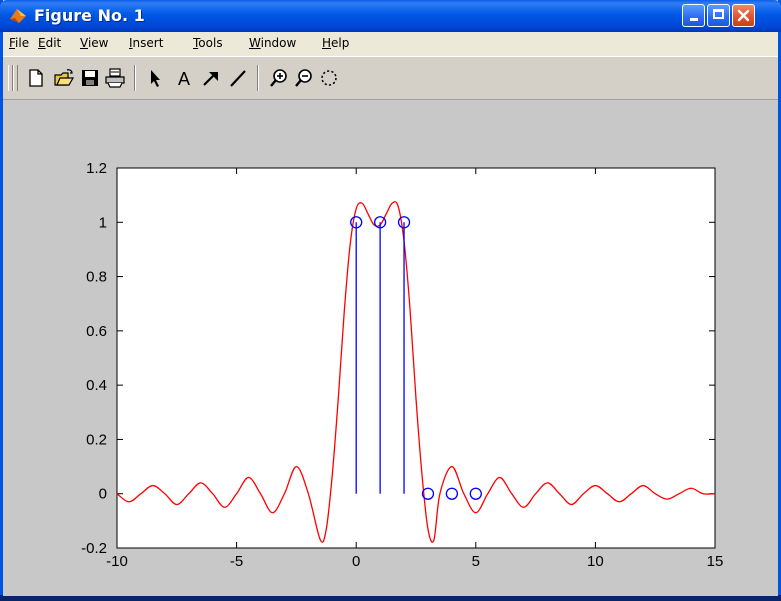 The image size is (781, 601). Describe the element at coordinates (64, 78) in the screenshot. I see `open-icon` at that location.